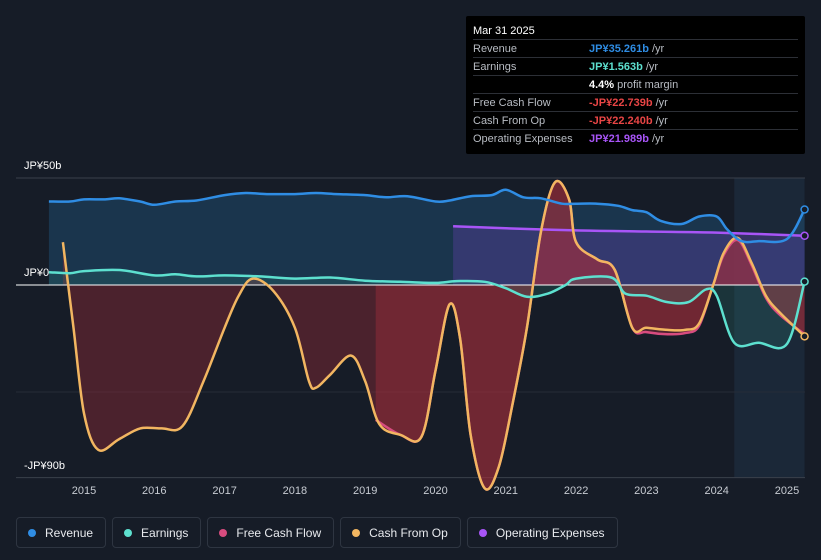 This screenshot has height=560, width=821. Describe the element at coordinates (495, 48) in the screenshot. I see `tooltip-label: Revenue` at that location.